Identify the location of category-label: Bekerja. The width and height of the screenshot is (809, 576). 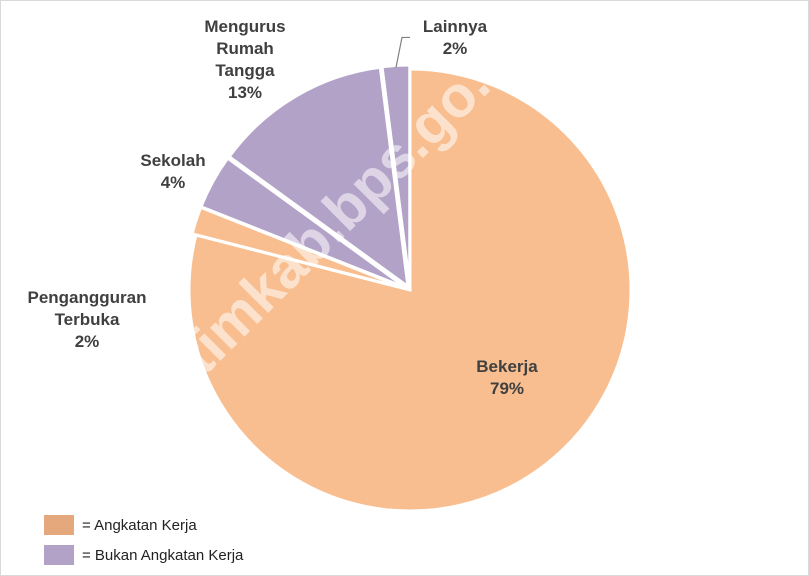
(507, 366).